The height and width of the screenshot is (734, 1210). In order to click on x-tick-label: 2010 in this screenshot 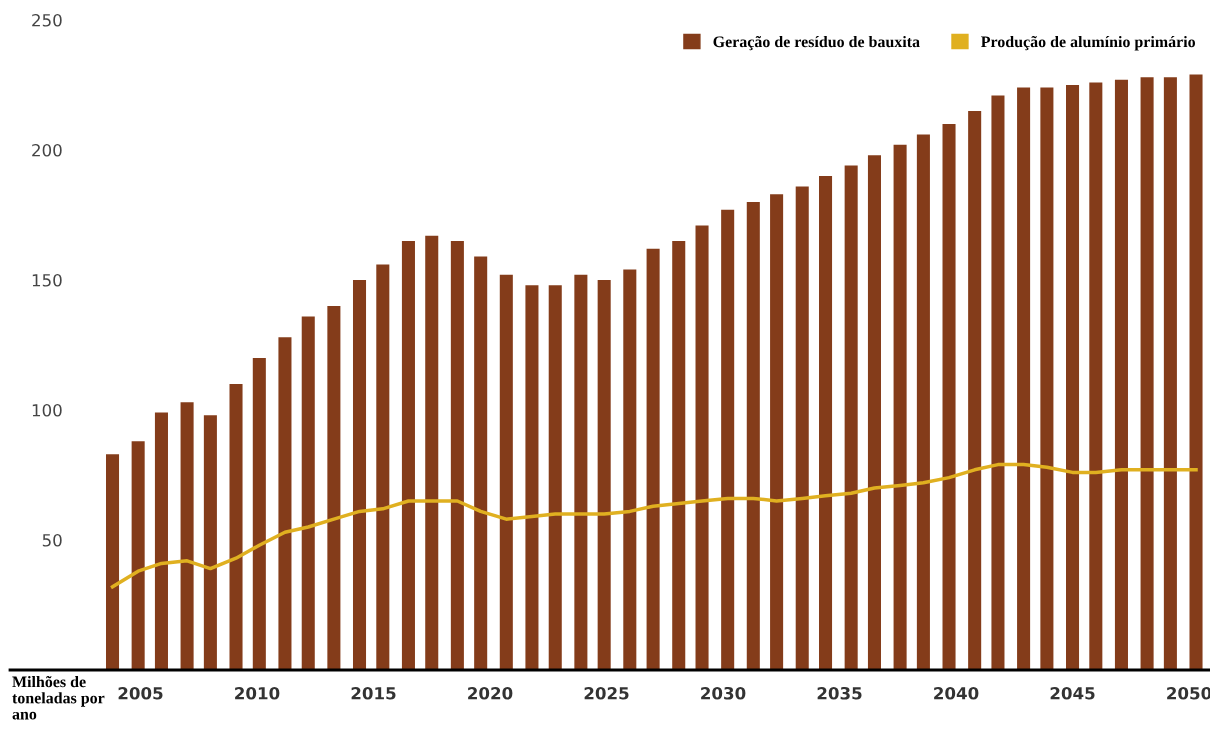, I will do `click(257, 693)`.